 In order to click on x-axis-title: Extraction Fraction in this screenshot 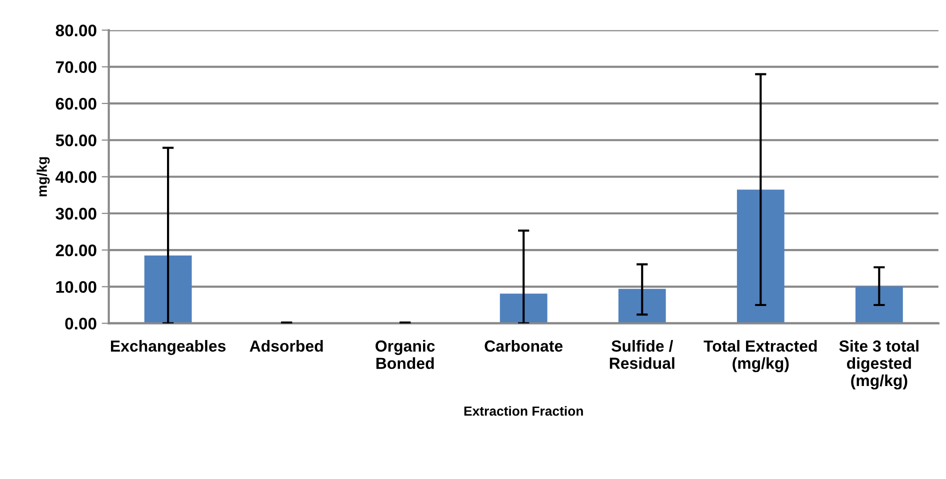, I will do `click(523, 411)`.